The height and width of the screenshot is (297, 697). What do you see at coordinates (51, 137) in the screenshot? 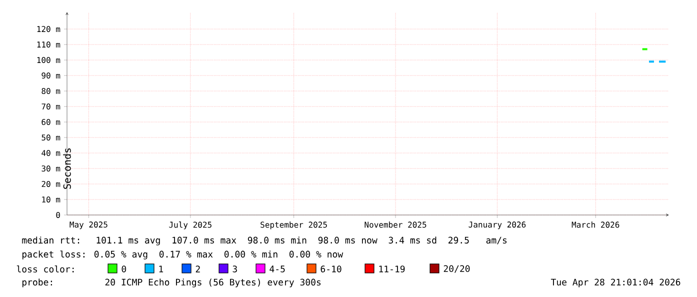
I see `y-tick-label: 50 m` at bounding box center [51, 137].